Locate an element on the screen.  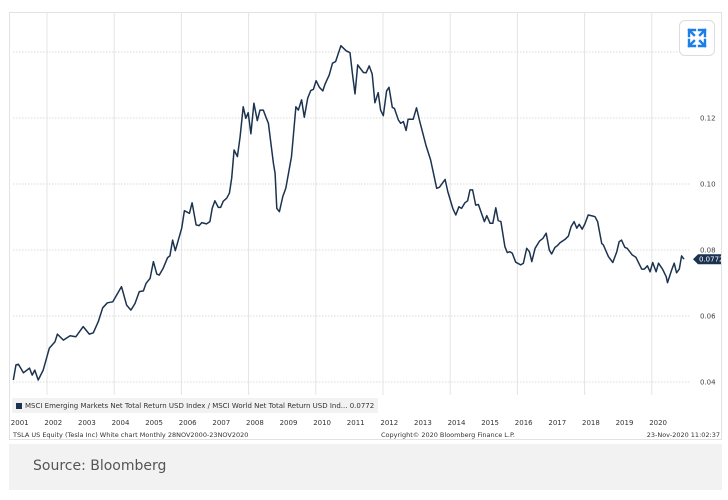
x-tick-label: 2012 is located at coordinates (389, 423).